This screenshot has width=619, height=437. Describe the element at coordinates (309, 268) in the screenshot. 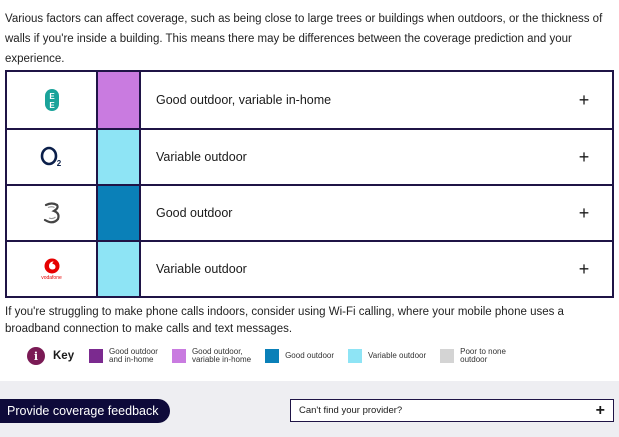

I see `provider-row-vodafone: vodafone Variable outdoor +` at that location.